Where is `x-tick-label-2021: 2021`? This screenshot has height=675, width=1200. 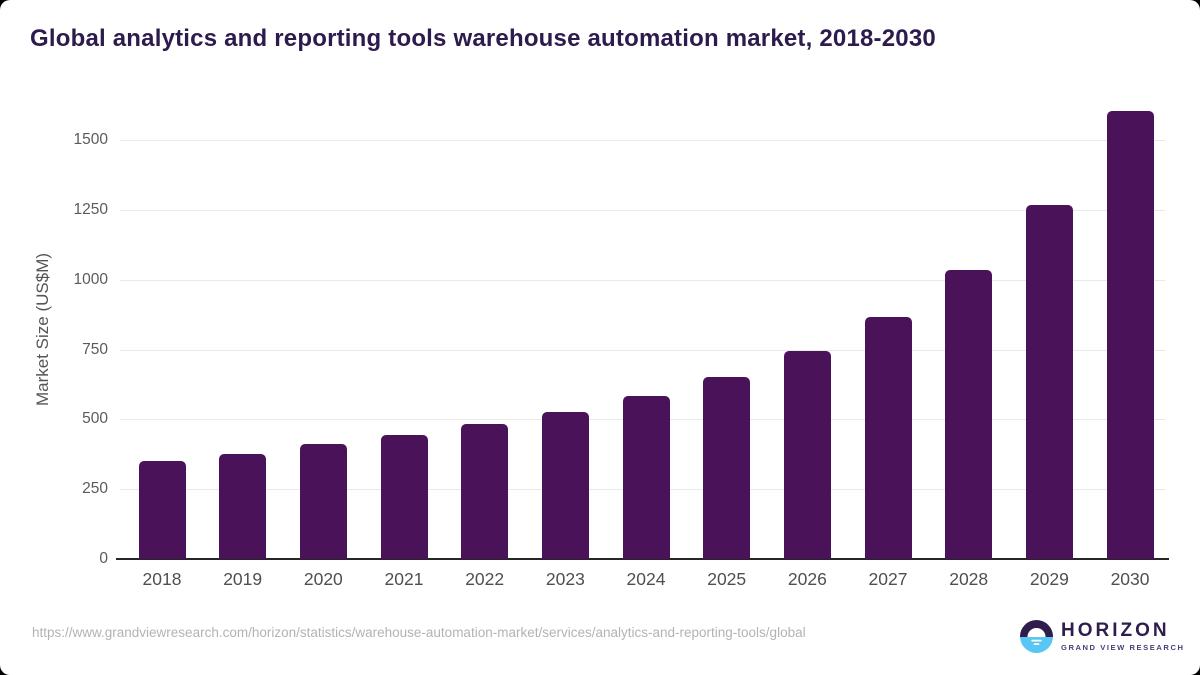 x-tick-label-2021: 2021 is located at coordinates (404, 579).